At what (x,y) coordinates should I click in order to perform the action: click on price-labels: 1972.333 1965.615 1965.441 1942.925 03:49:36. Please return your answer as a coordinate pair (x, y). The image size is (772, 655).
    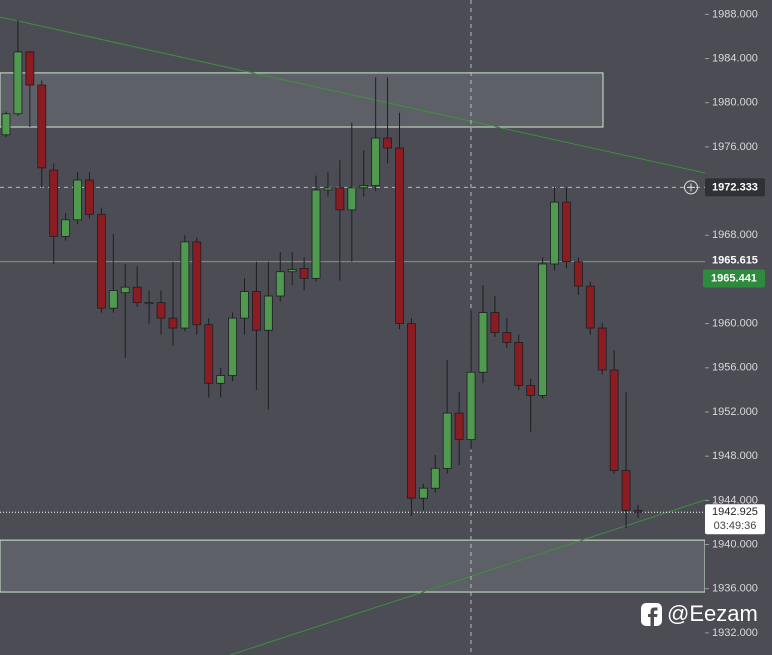
    Looking at the image, I should click on (724, 356).